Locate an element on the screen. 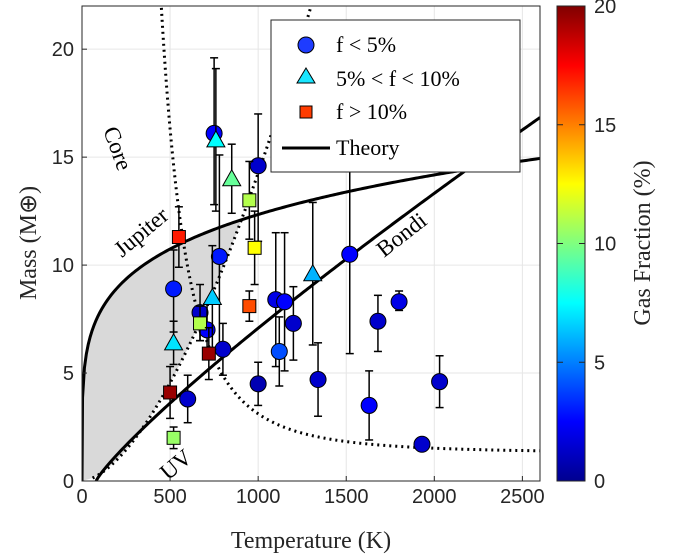 The image size is (680, 556). legend-label-f-lt-5: f < 5% is located at coordinates (366, 44).